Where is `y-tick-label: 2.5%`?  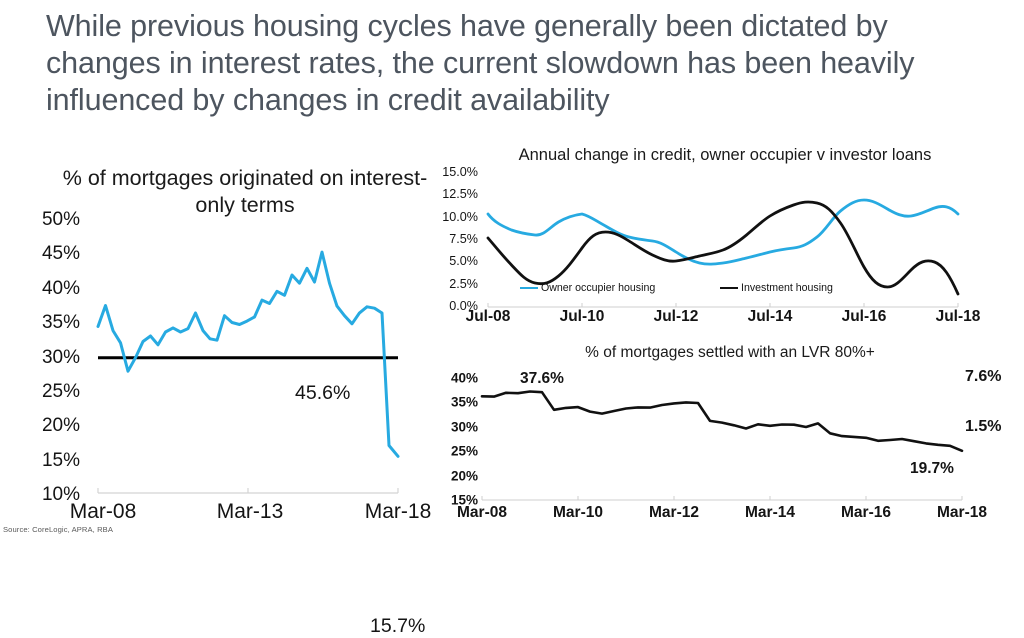 y-tick-label: 2.5% is located at coordinates (463, 283).